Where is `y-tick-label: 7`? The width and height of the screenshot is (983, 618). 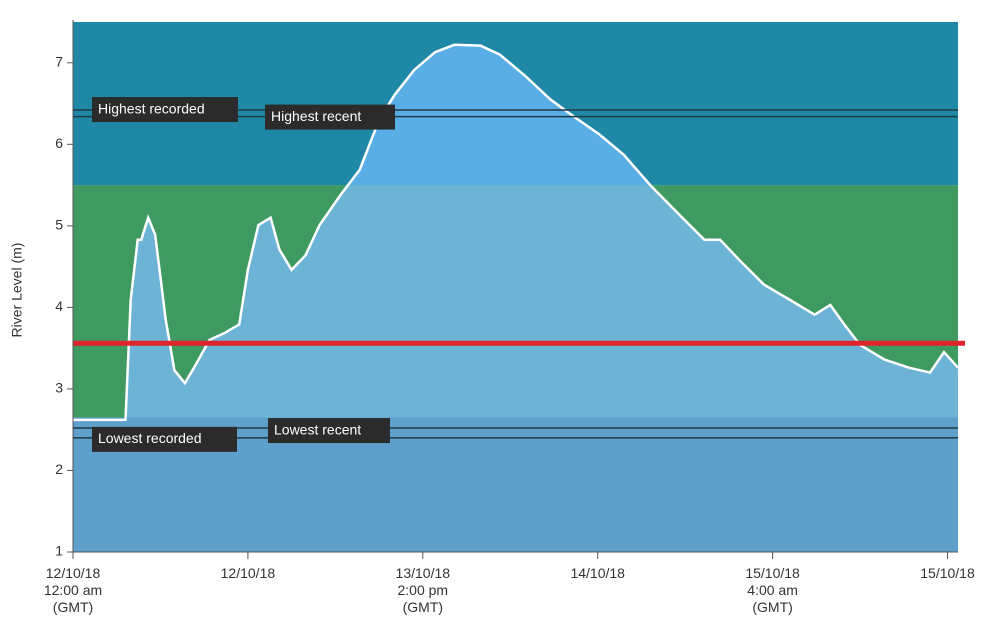 y-tick-label: 7 is located at coordinates (59, 61).